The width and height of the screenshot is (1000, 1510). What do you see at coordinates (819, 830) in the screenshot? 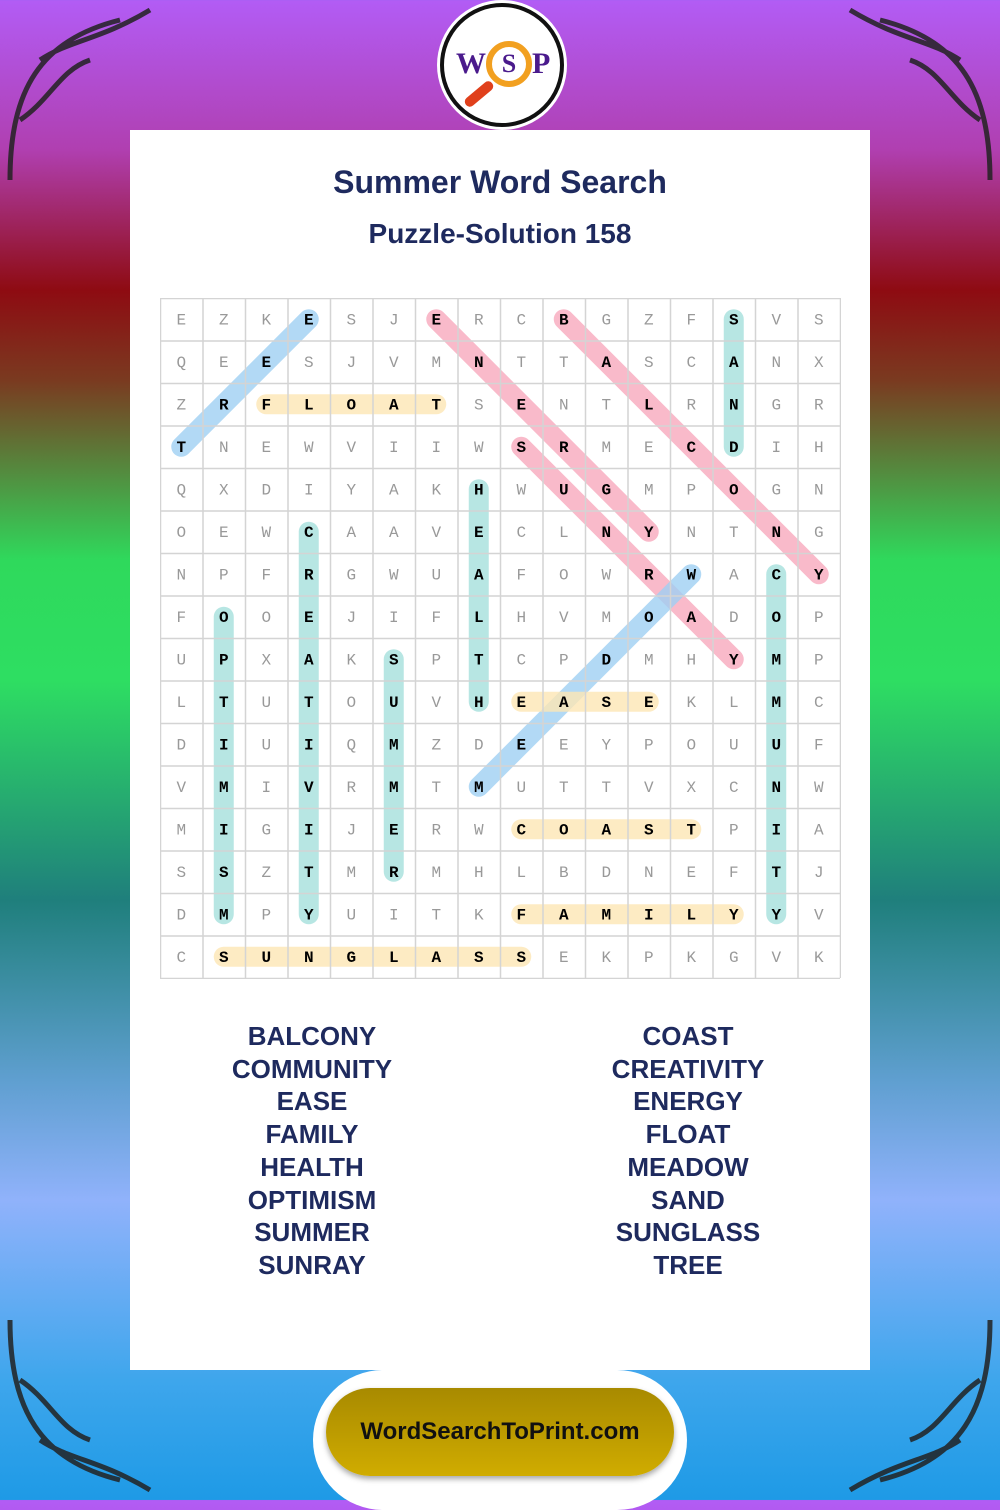
I see `grid-letter: A` at bounding box center [819, 830].